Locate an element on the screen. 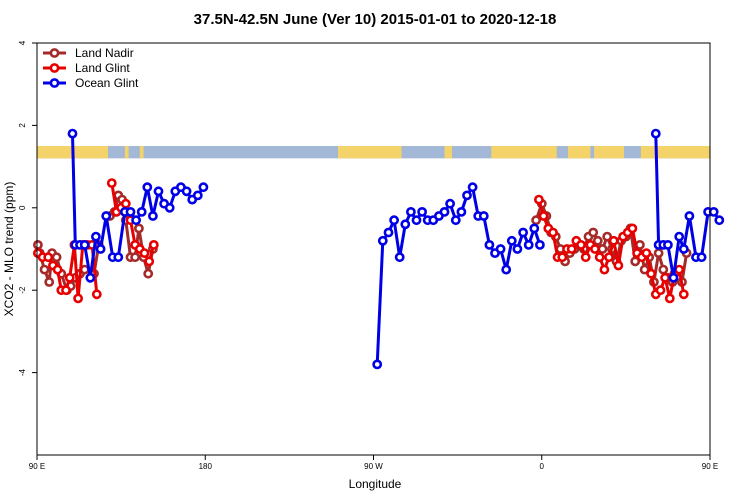 The width and height of the screenshot is (750, 500). x-axis: 90 E 180 90 W 0 90 E is located at coordinates (373, 463).